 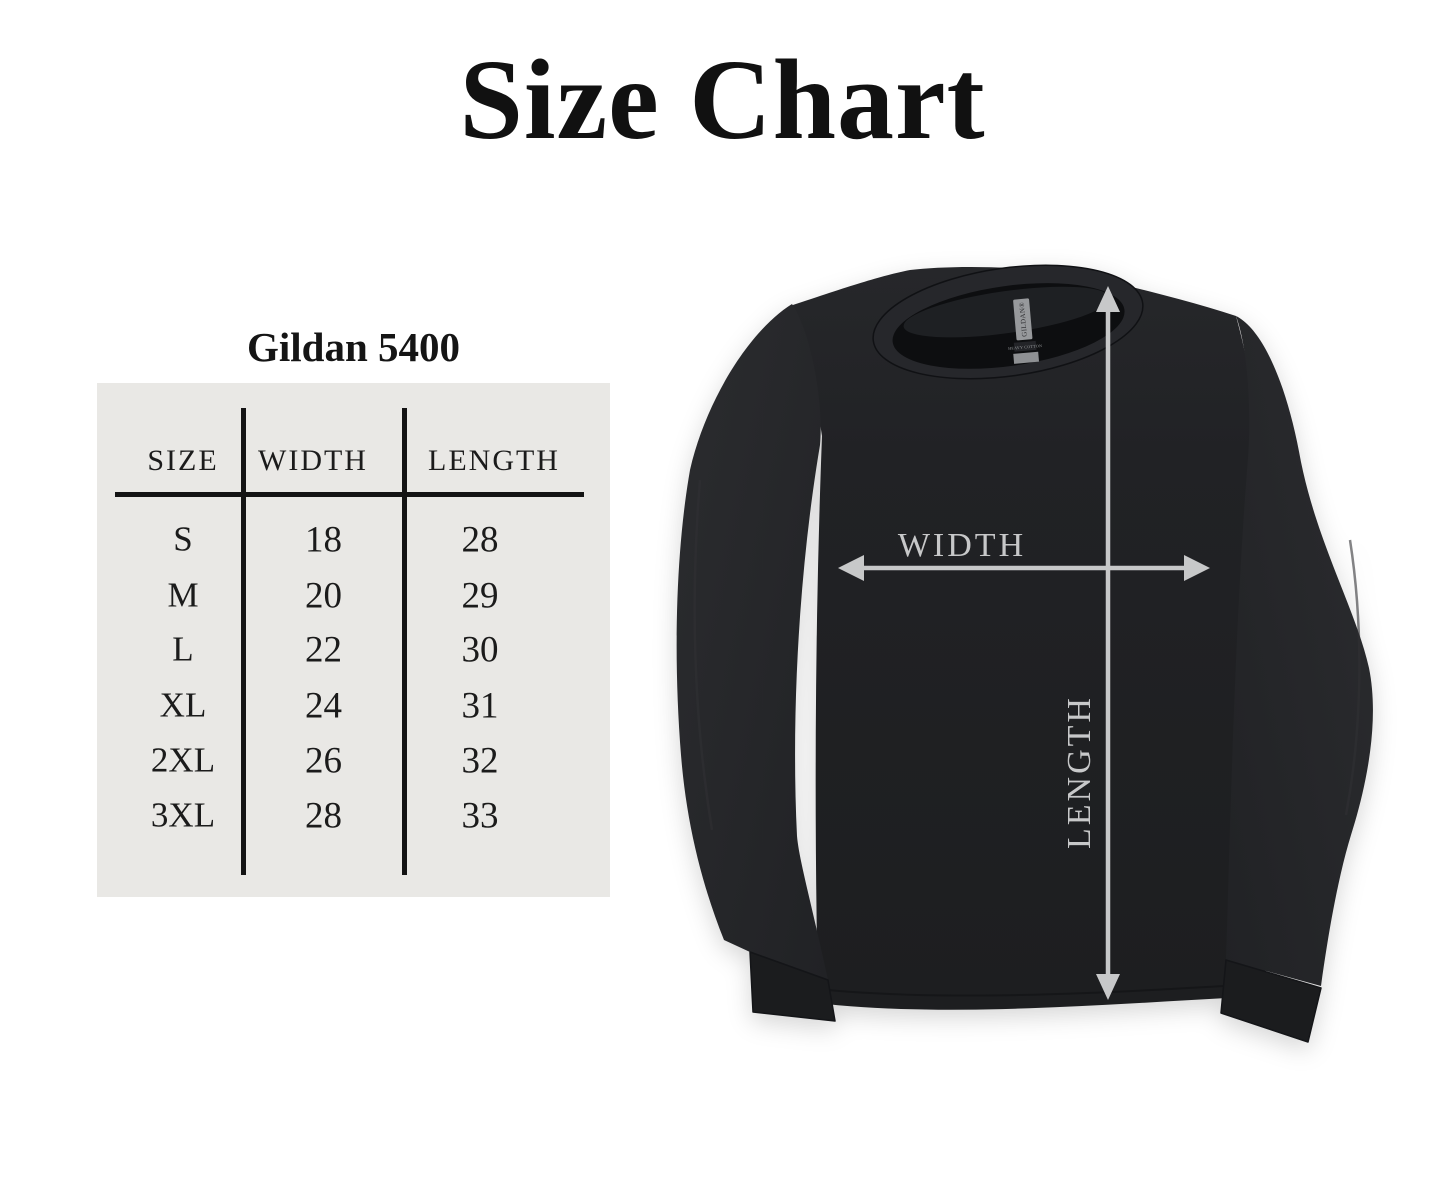 I want to click on width-value: 18, so click(x=323, y=540).